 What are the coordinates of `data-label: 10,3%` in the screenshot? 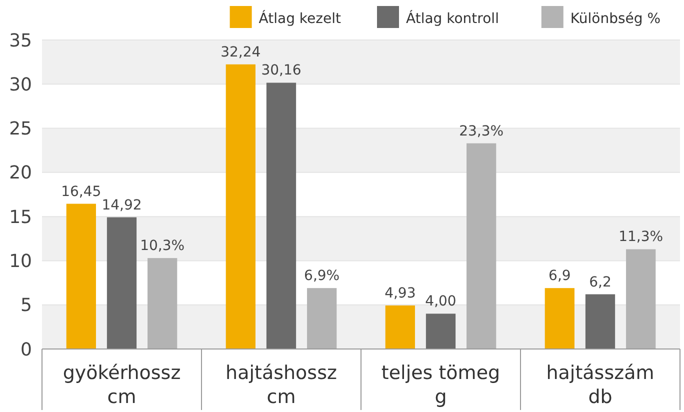 It's located at (162, 246).